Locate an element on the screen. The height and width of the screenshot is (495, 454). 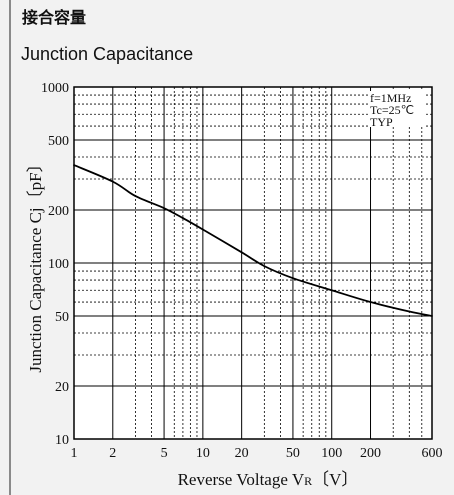
x-tick-label: 100 is located at coordinates (331, 453).